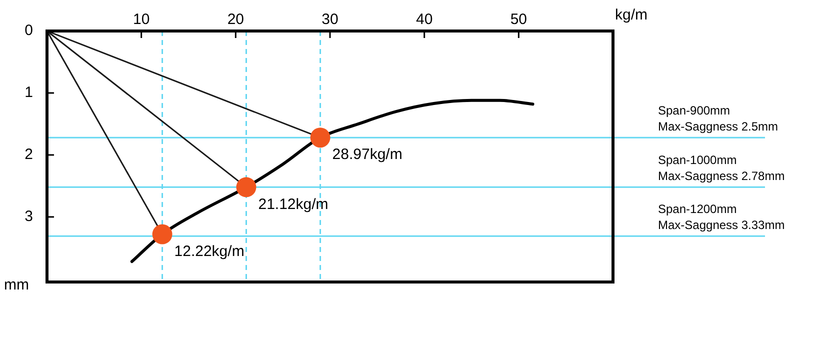 Image resolution: width=839 pixels, height=349 pixels. I want to click on annotation: 28.97kg/m, so click(367, 155).